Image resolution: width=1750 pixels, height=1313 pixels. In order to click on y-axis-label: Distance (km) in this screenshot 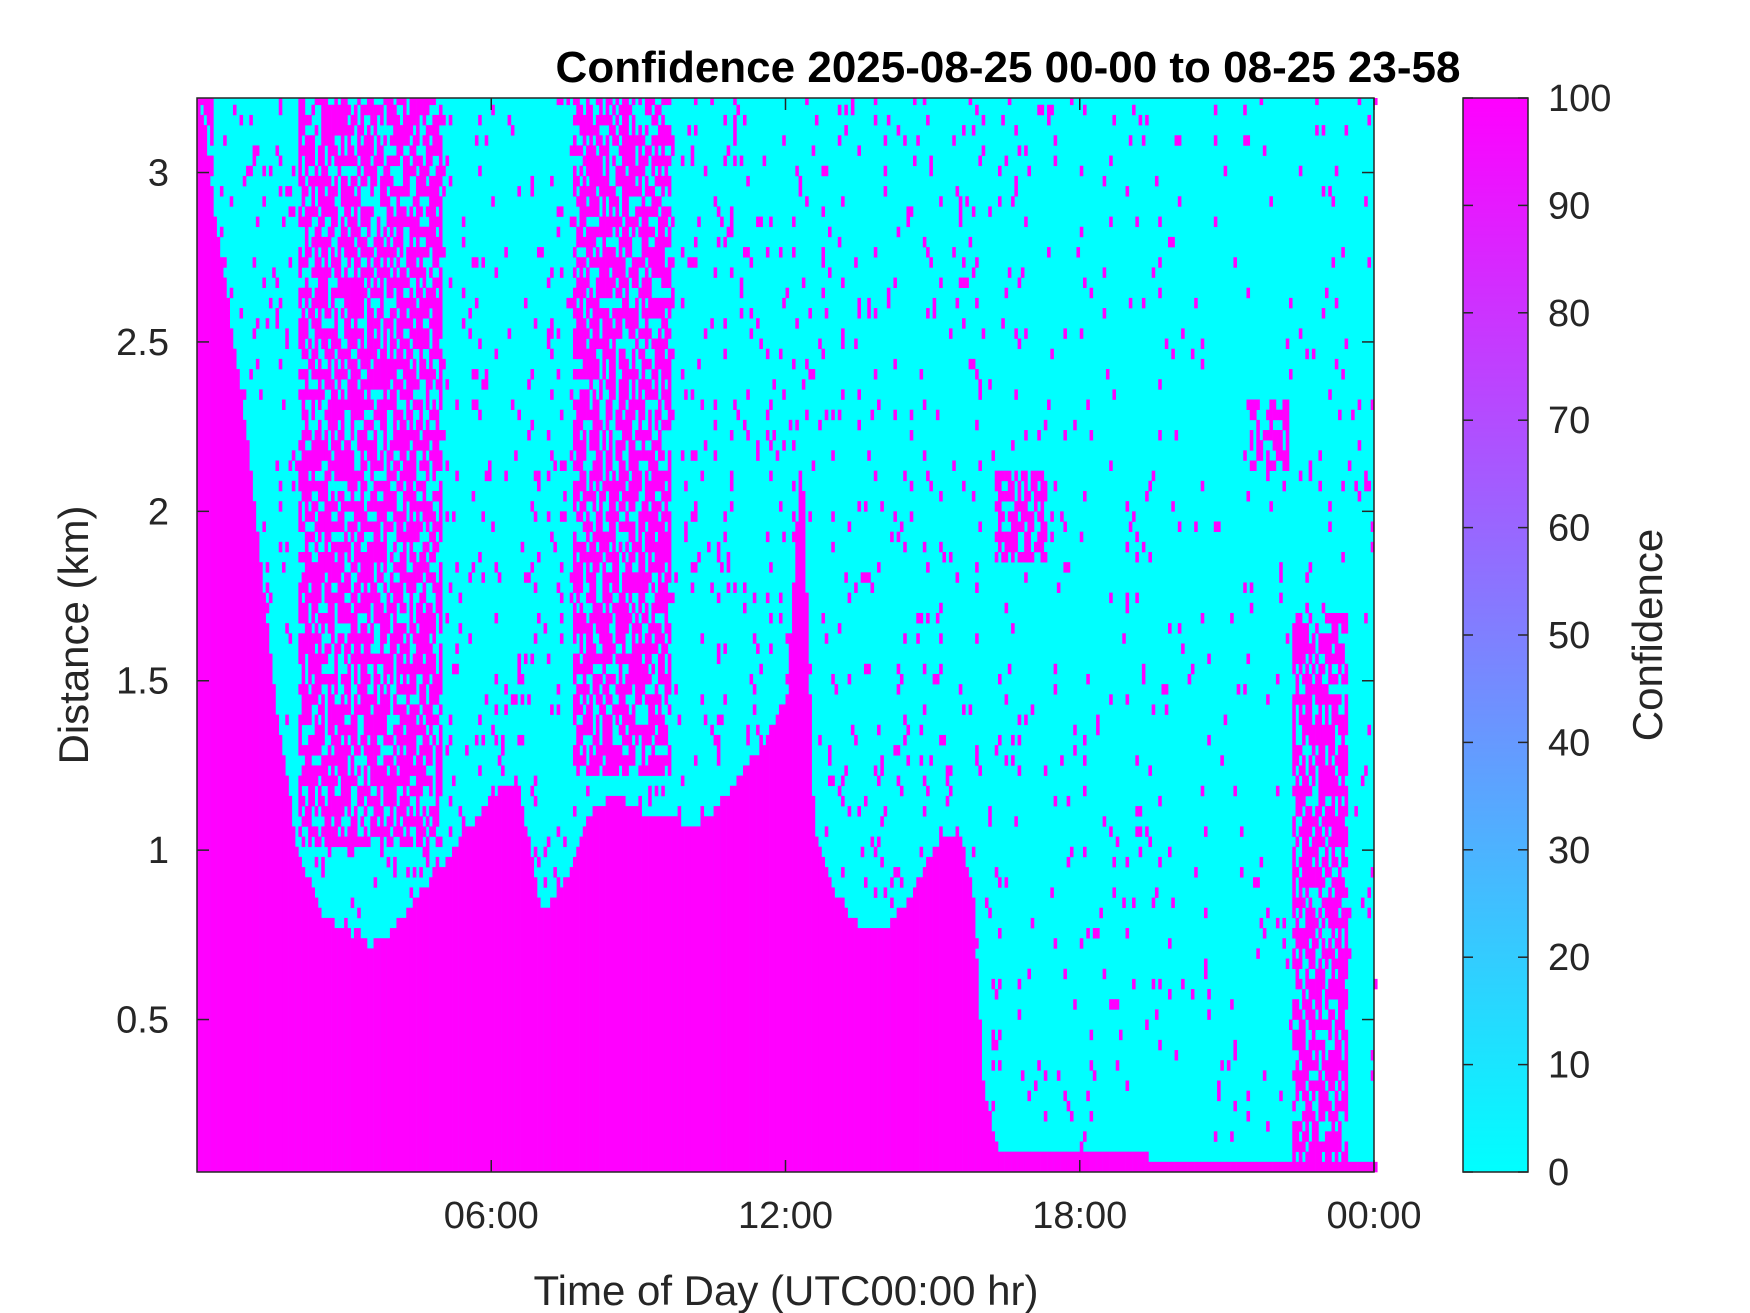, I will do `click(73, 634)`.